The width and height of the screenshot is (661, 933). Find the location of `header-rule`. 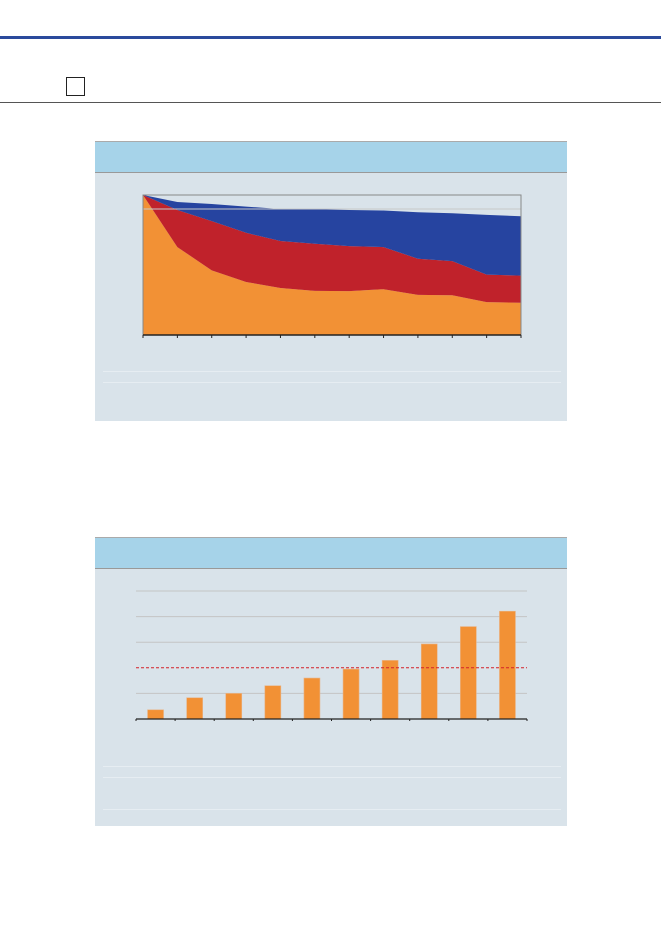

header-rule is located at coordinates (330, 37).